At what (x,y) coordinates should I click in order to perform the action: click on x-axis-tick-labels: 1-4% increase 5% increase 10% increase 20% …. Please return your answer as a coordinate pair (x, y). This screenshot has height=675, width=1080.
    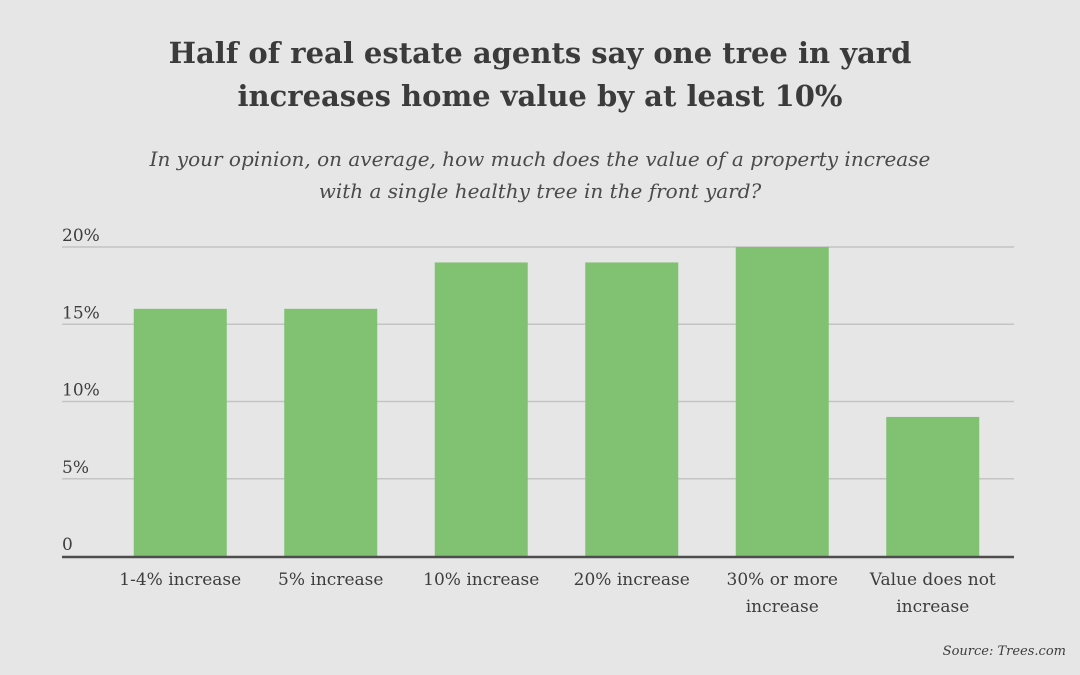
    Looking at the image, I should click on (557, 593).